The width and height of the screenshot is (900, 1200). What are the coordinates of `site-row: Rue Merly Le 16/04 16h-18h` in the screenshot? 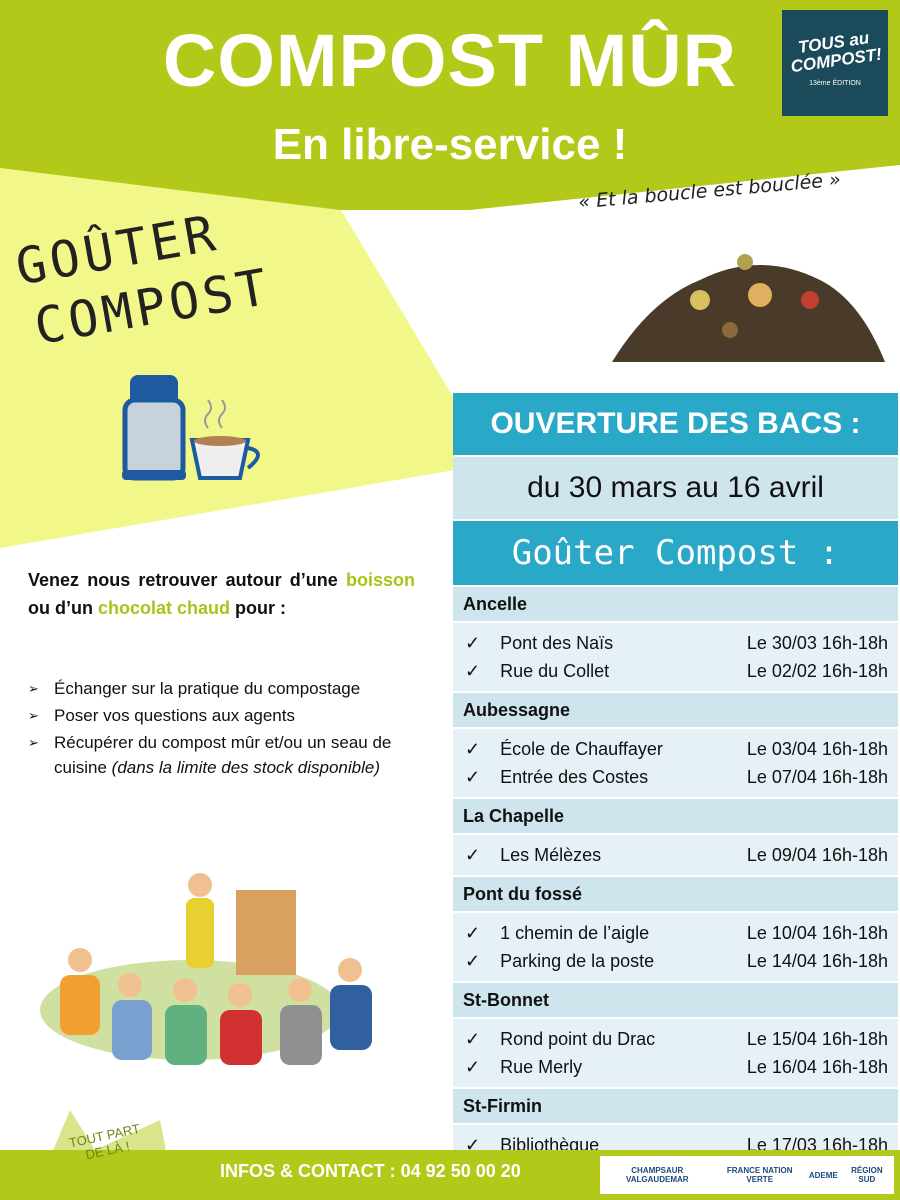 It's located at (675, 1067).